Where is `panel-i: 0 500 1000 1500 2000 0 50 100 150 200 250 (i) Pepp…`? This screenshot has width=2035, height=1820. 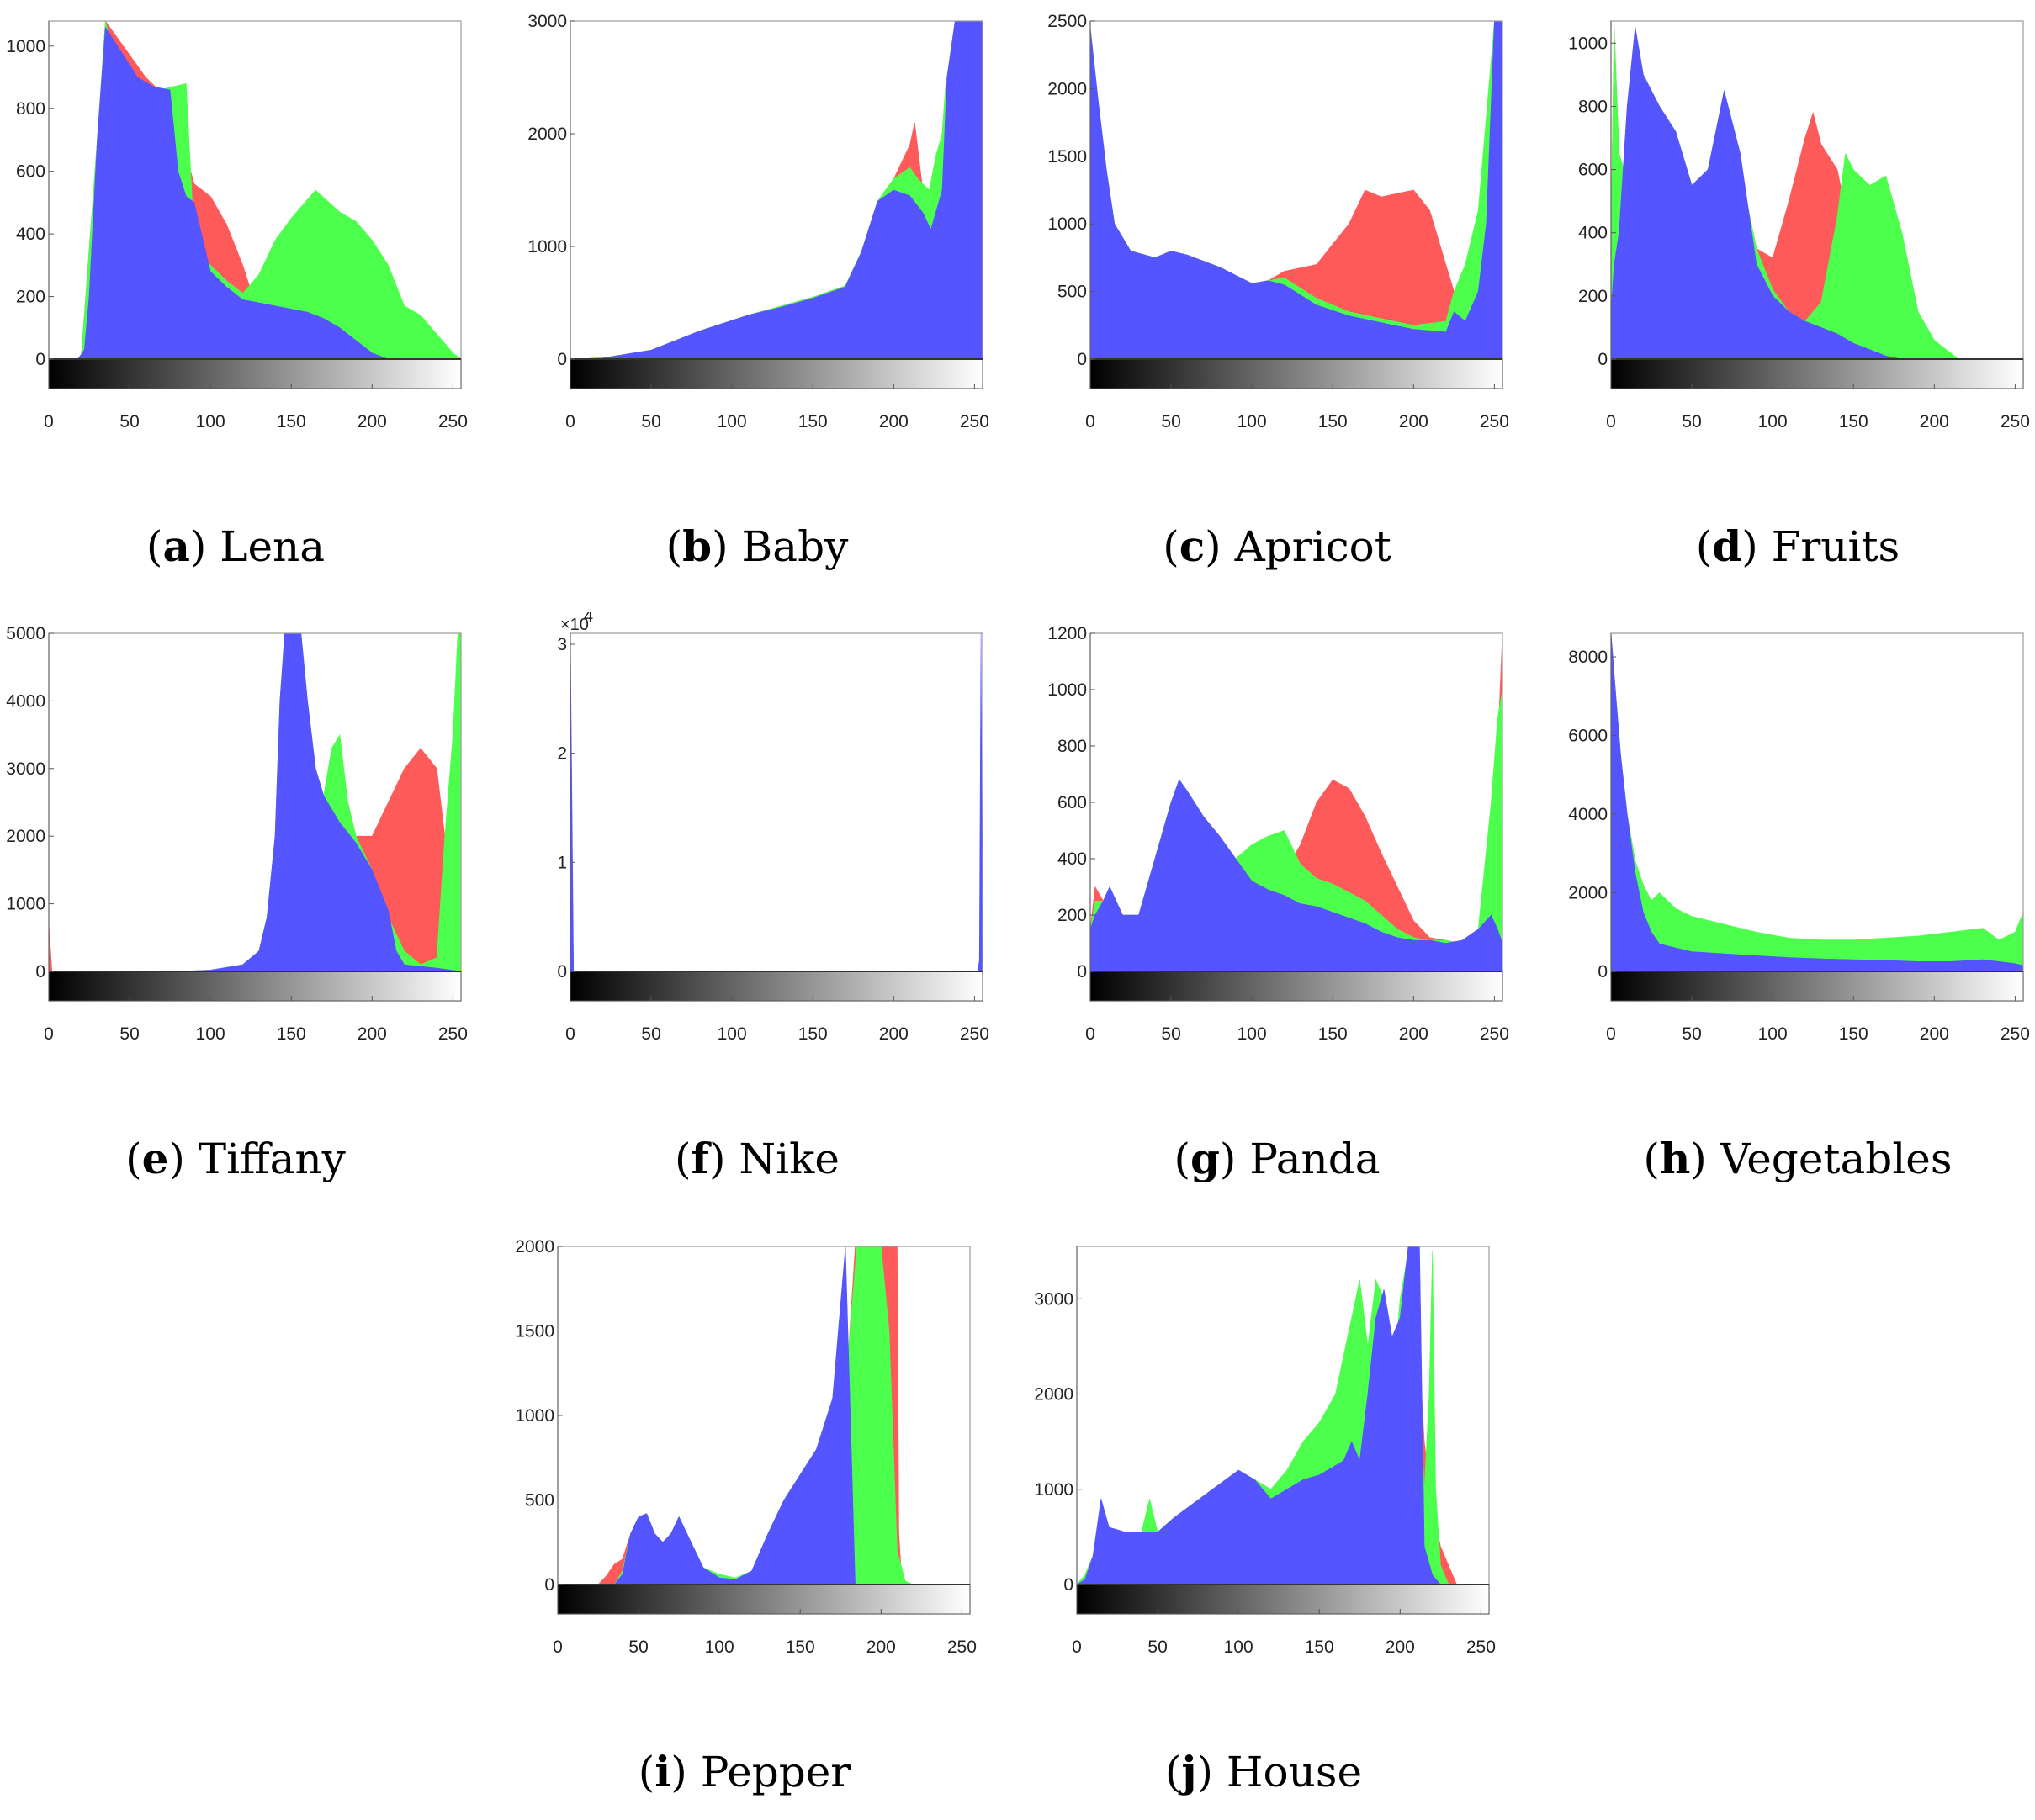 panel-i: 0 500 1000 1500 2000 0 50 100 150 200 250 (i) Pepp… is located at coordinates (745, 1515).